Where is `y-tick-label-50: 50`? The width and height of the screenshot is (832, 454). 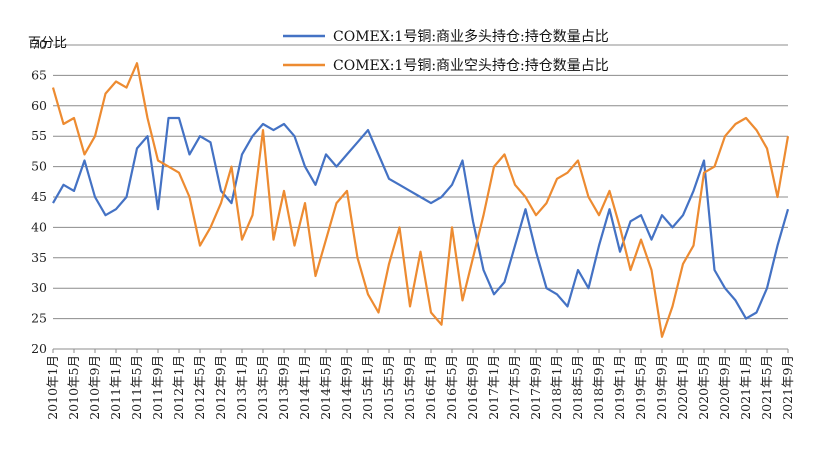
y-tick-label-50: 50 is located at coordinates (39, 166).